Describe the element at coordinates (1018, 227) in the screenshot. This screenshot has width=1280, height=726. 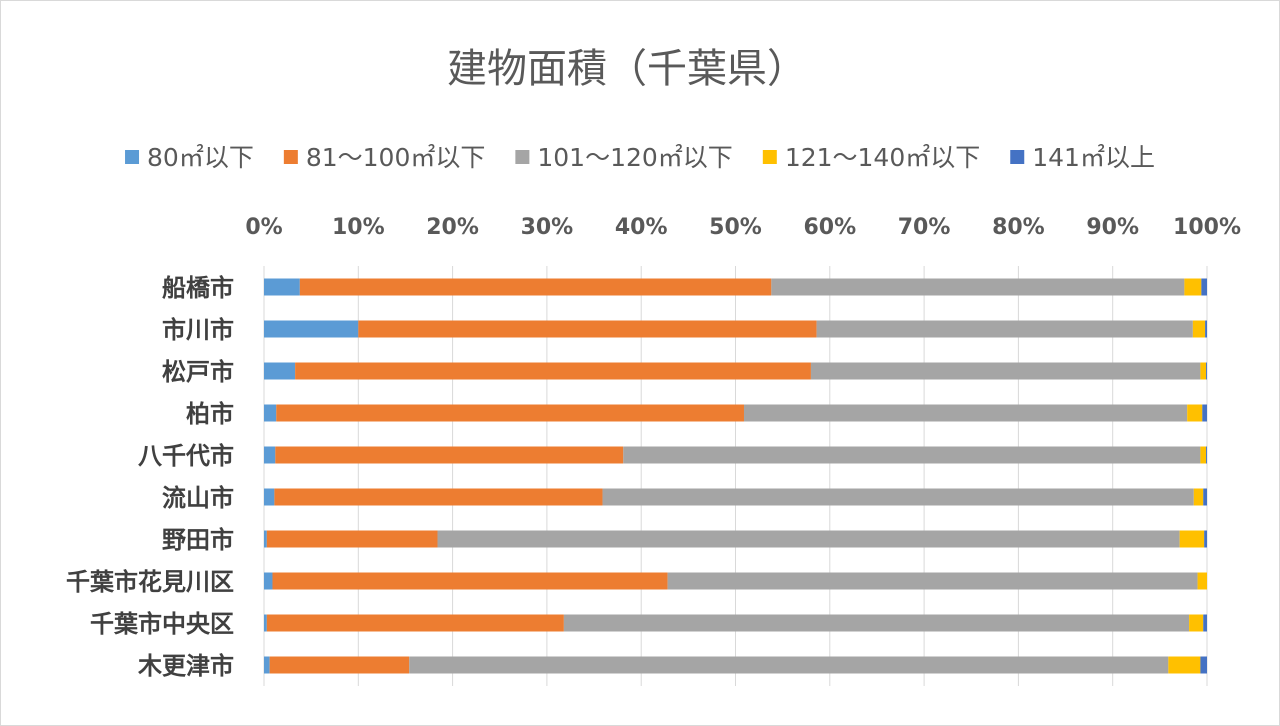
I see `x-tick-label: 80%` at that location.